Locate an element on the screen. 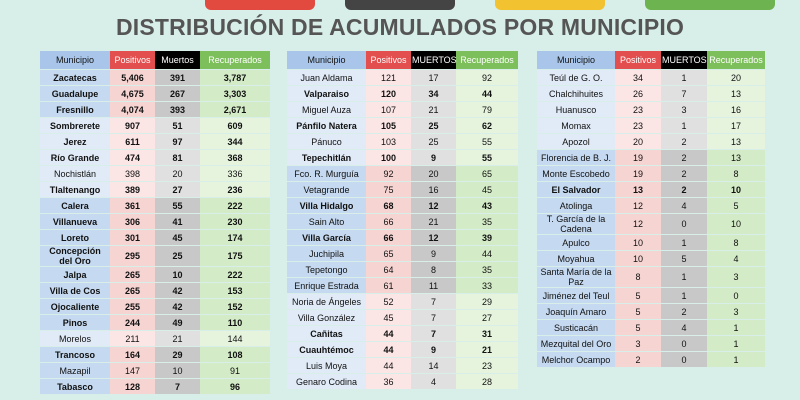  table-cell: 393 is located at coordinates (177, 109).